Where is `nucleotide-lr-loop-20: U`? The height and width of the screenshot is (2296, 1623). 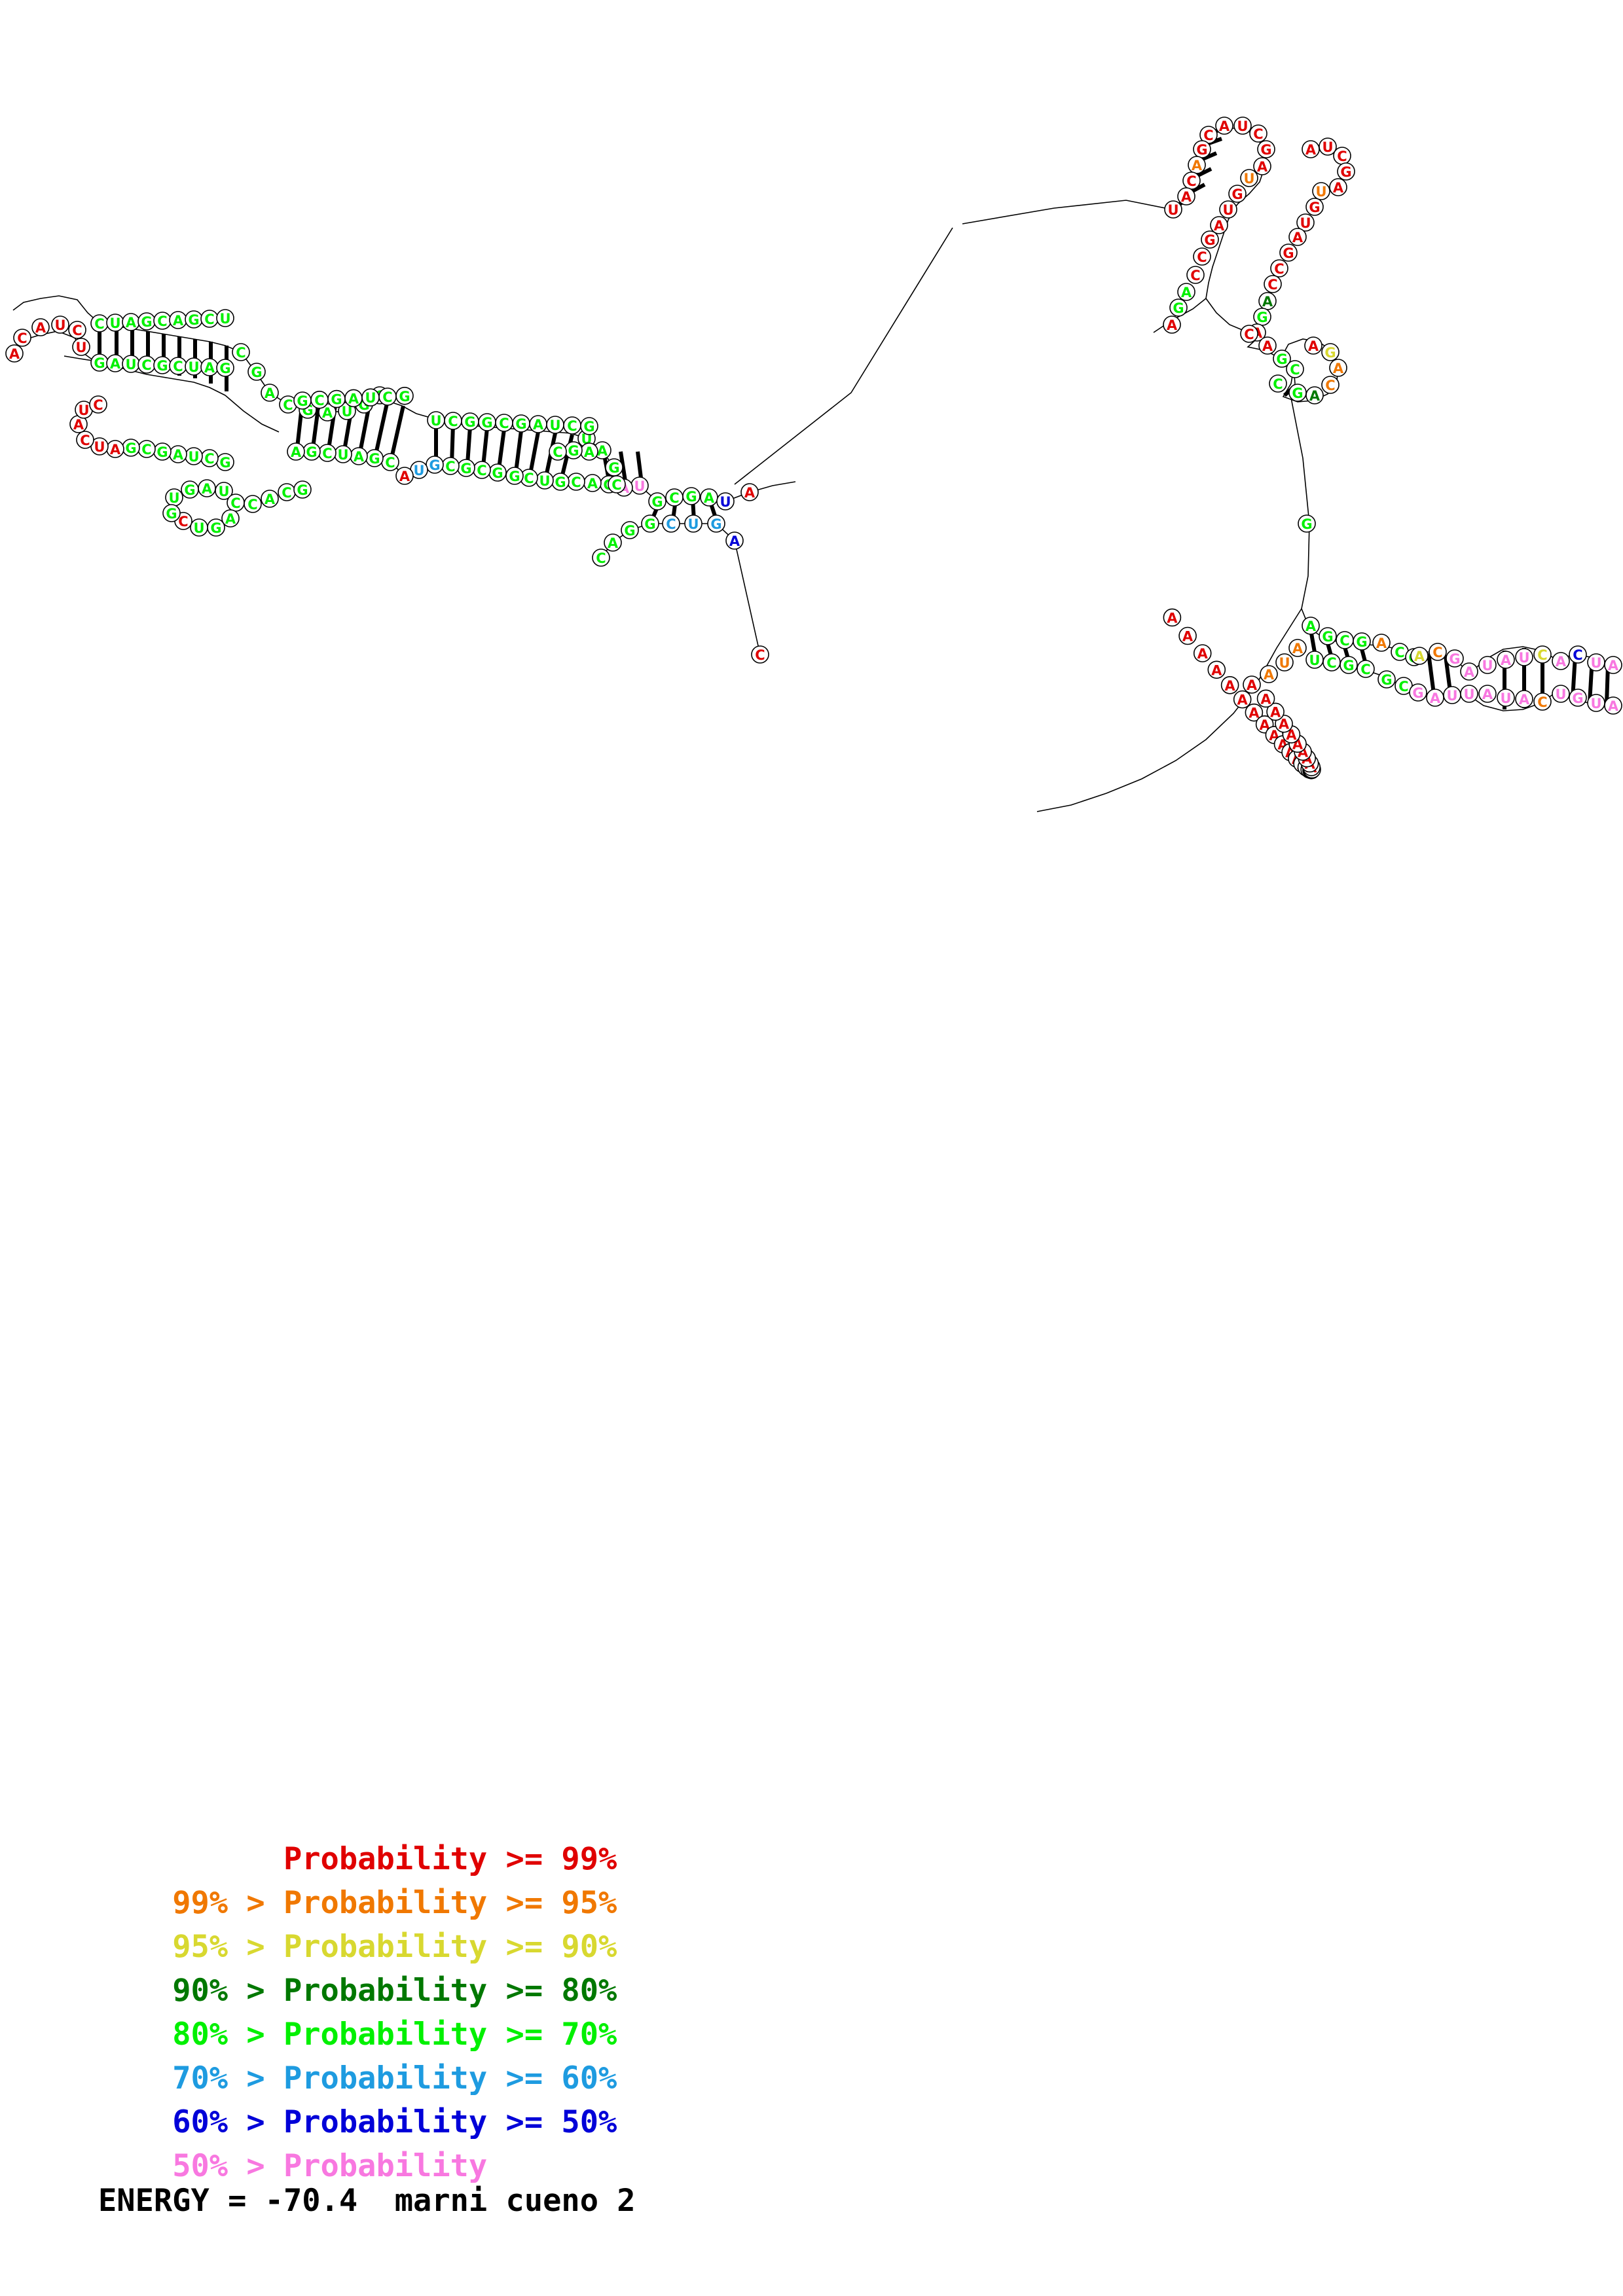 nucleotide-lr-loop-20: U is located at coordinates (1596, 662).